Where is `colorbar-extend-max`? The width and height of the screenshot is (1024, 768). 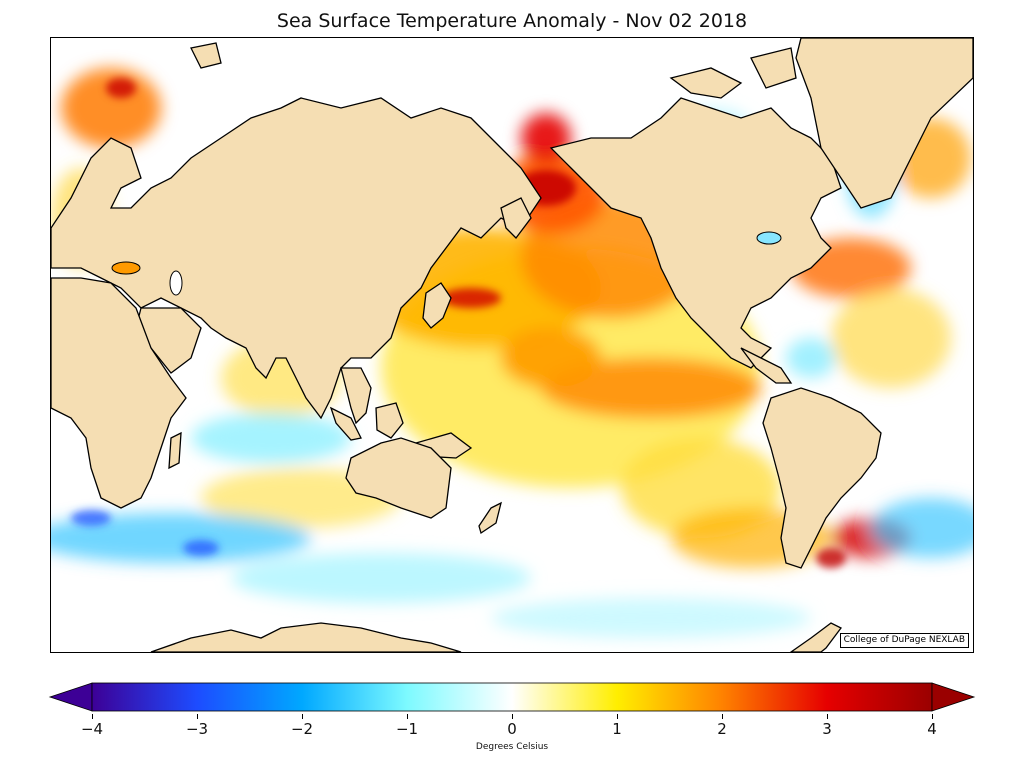 colorbar-extend-max is located at coordinates (953, 697).